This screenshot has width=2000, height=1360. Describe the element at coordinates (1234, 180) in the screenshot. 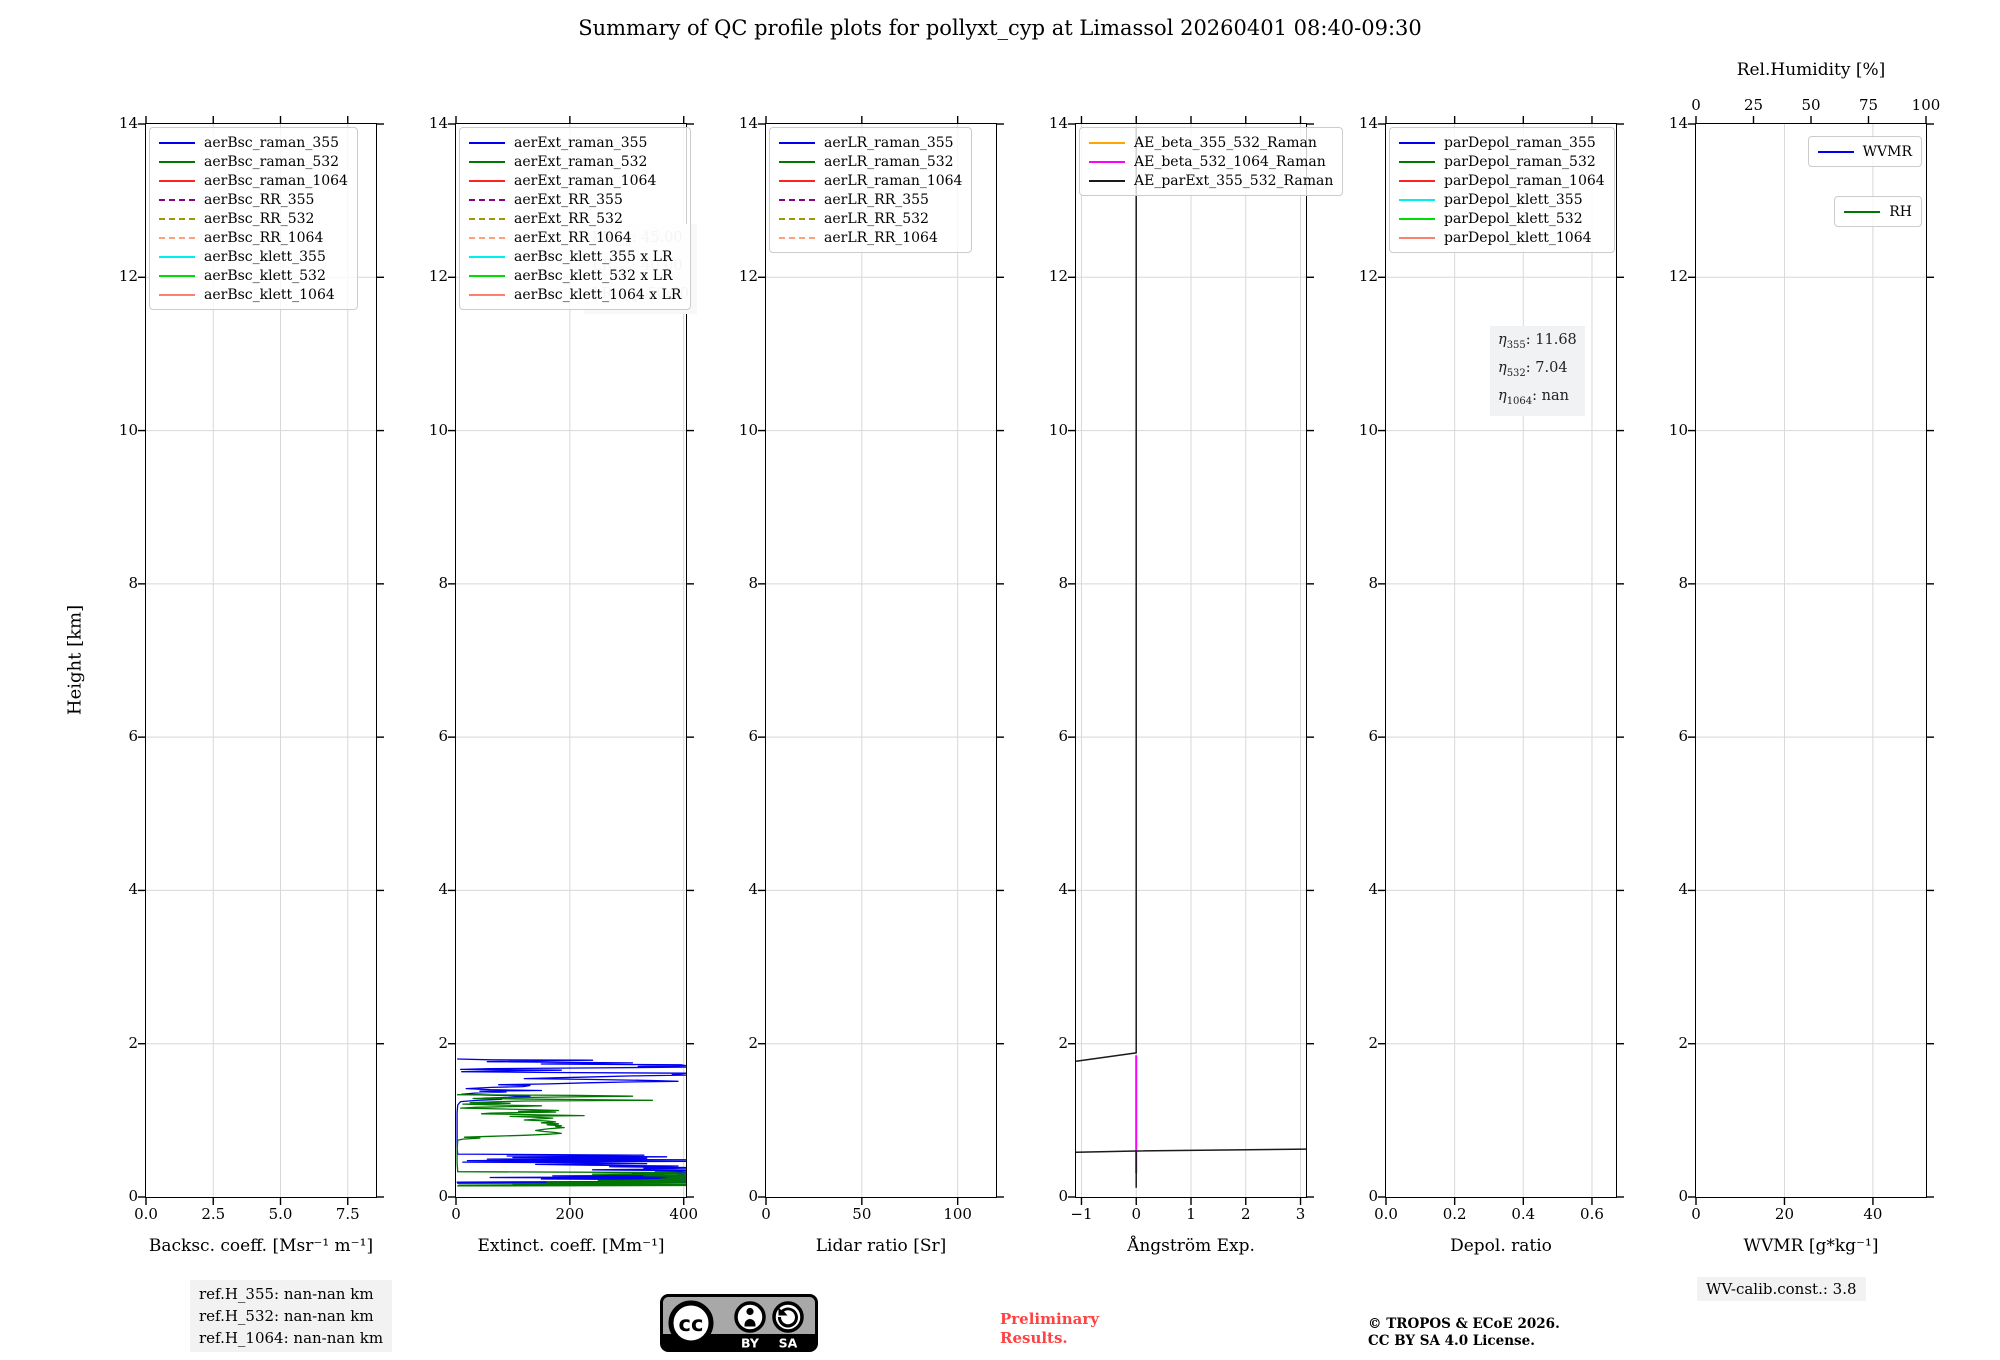

I see `legend-label: AE_parExt_355_532_Raman` at that location.